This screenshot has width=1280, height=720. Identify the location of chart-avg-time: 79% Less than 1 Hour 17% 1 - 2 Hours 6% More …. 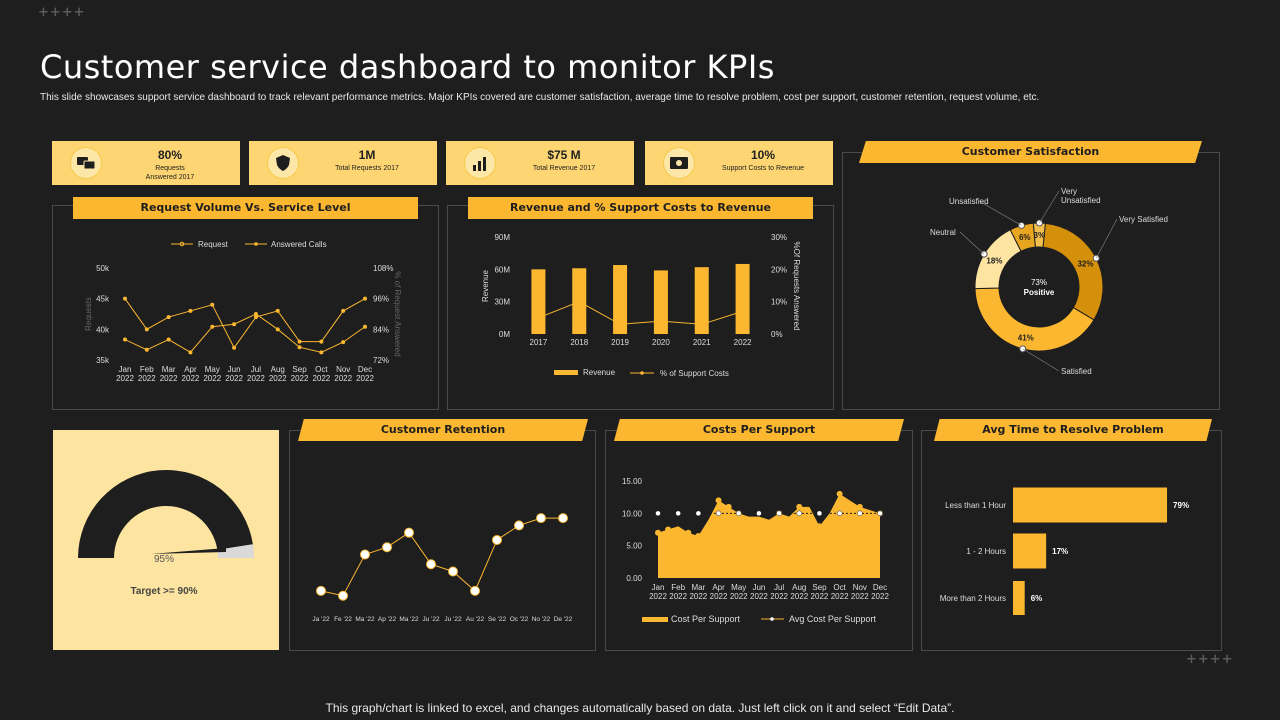
(1064, 551).